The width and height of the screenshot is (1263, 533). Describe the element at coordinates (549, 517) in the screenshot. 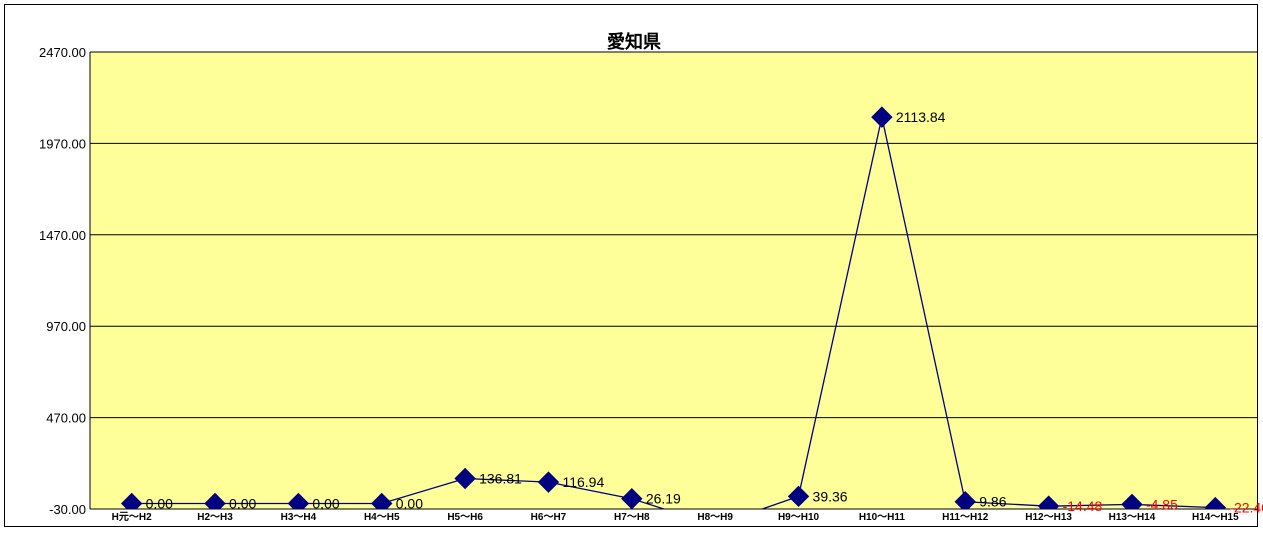

I see `x-category-label: H6～H7` at that location.